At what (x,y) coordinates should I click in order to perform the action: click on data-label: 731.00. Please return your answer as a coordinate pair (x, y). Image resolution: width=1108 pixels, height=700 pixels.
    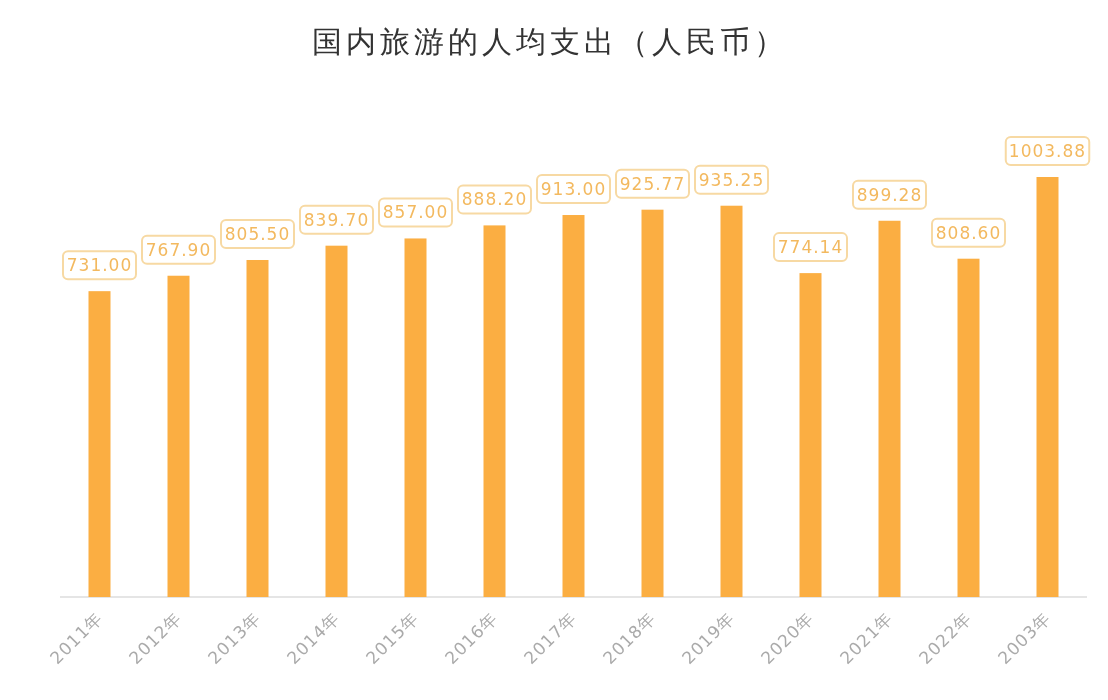
    Looking at the image, I should click on (99, 265).